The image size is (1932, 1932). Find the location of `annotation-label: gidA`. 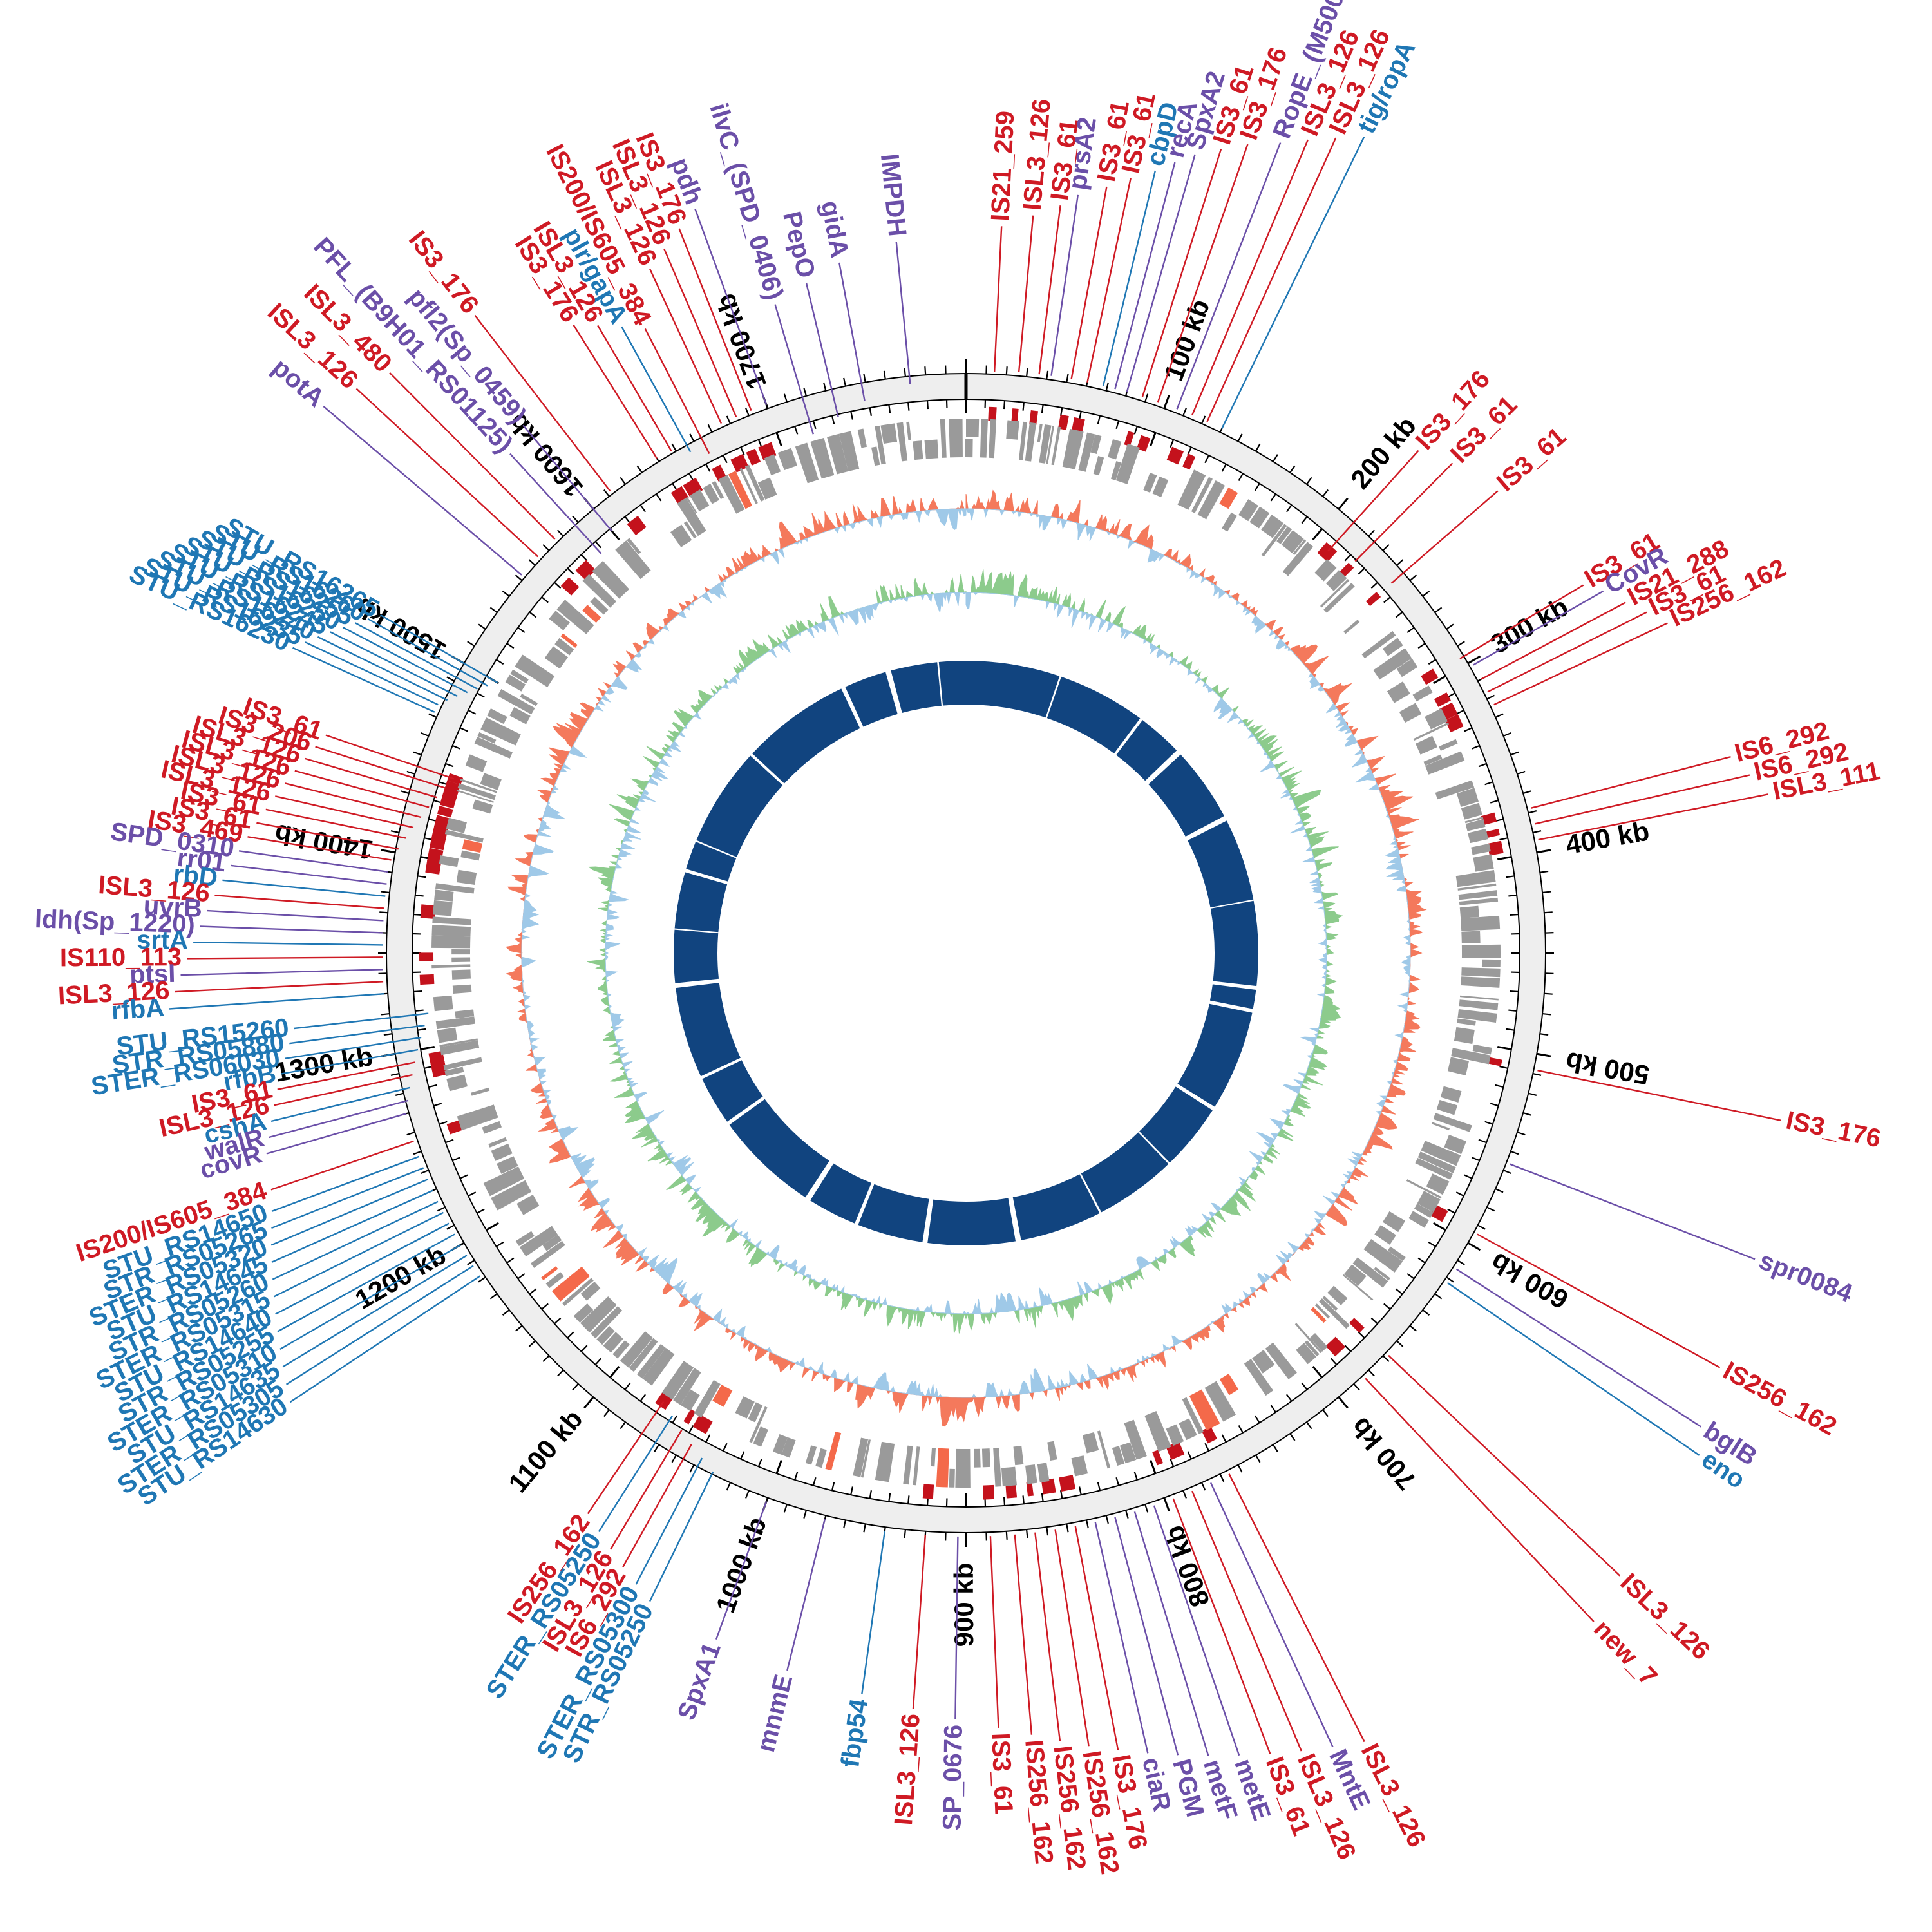

annotation-label: gidA is located at coordinates (835, 229).